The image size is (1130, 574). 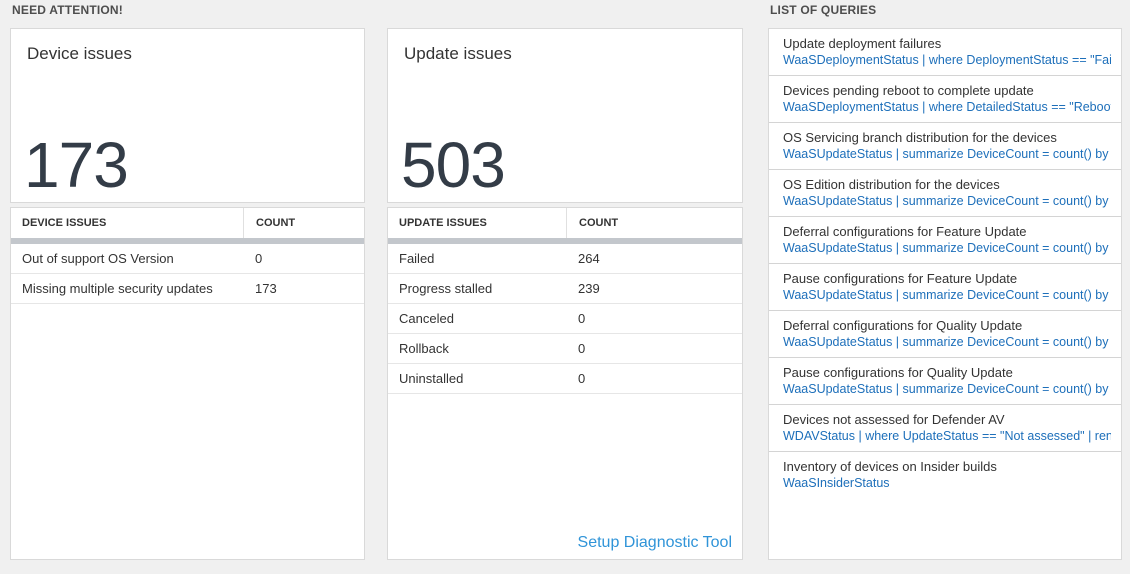 I want to click on table-row: Out of support OS Version 0, so click(x=187, y=259).